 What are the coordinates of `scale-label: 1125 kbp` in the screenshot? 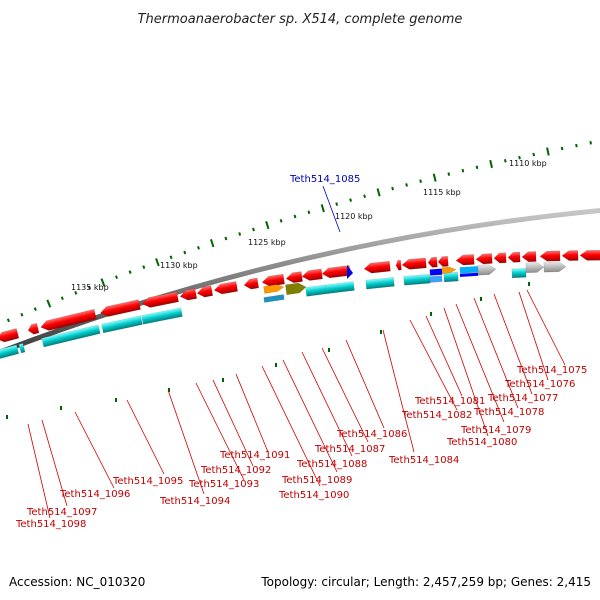 It's located at (267, 242).